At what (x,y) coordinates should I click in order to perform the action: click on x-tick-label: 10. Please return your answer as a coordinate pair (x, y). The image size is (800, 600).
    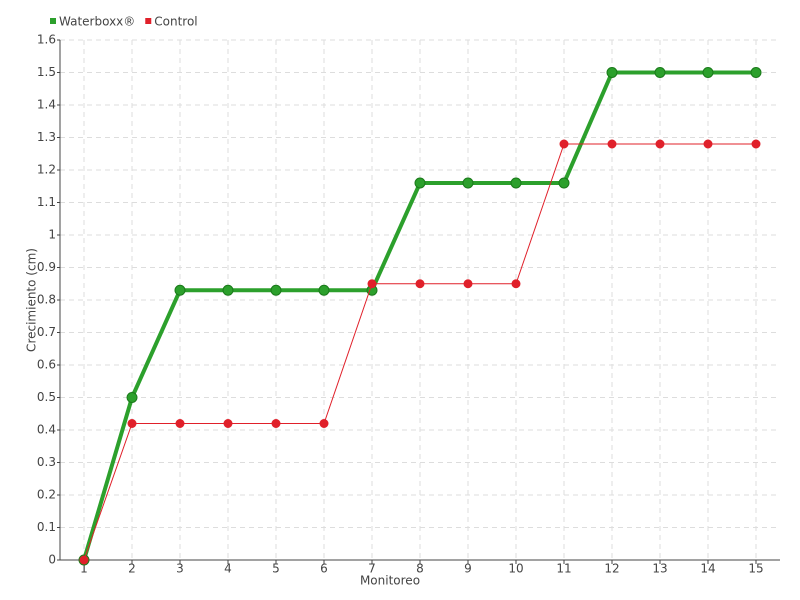
    Looking at the image, I should click on (515, 569).